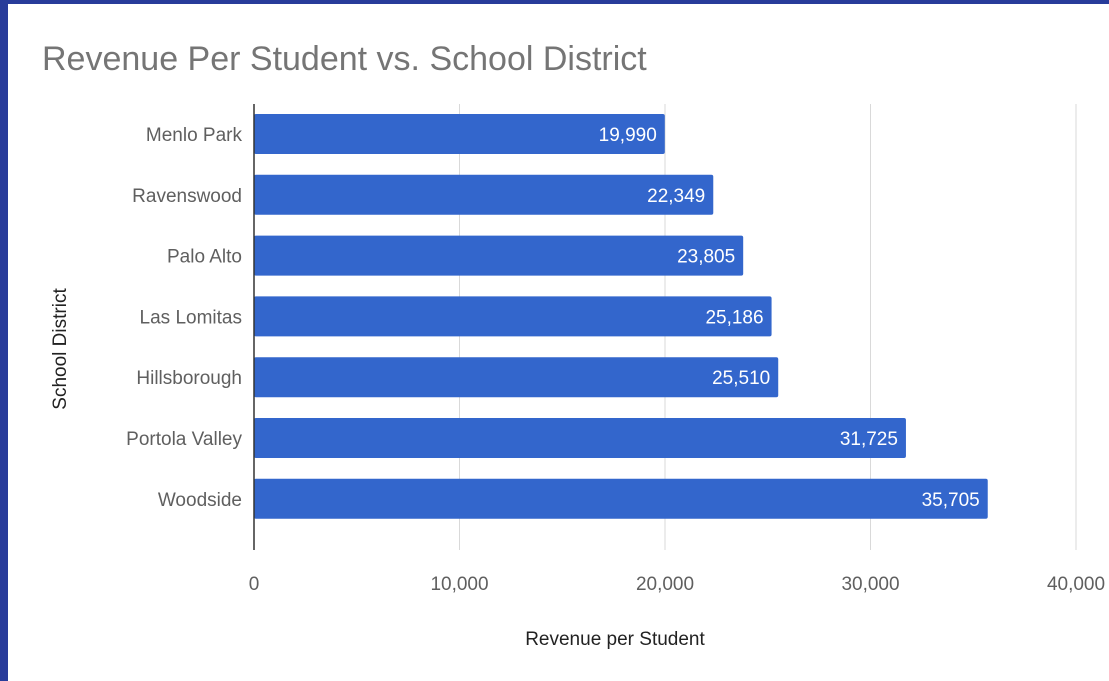 This screenshot has width=1109, height=681. I want to click on x-tick-label: 20,000, so click(665, 584).